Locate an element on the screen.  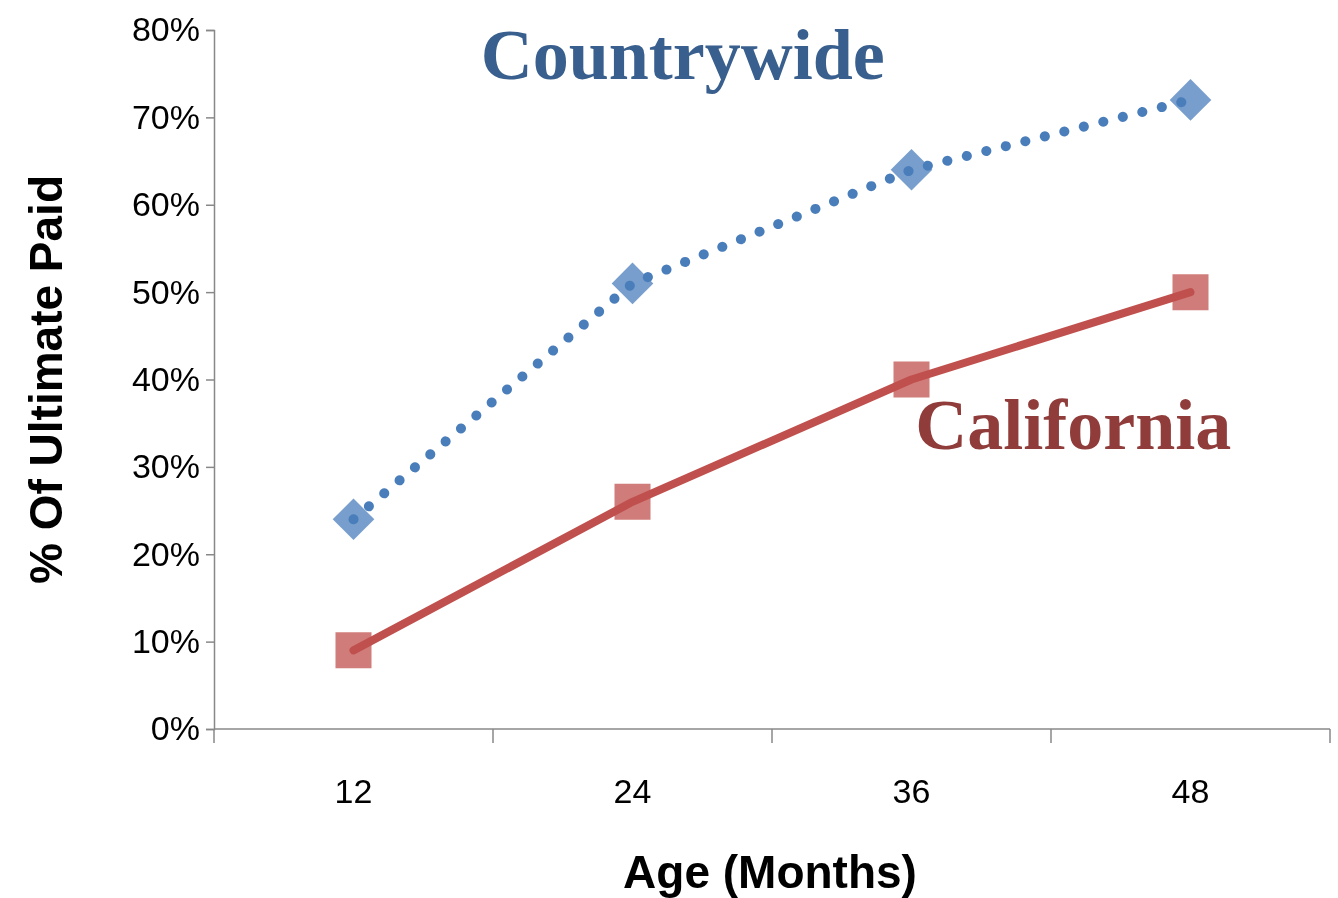
x-tick-label: 24 is located at coordinates (632, 791).